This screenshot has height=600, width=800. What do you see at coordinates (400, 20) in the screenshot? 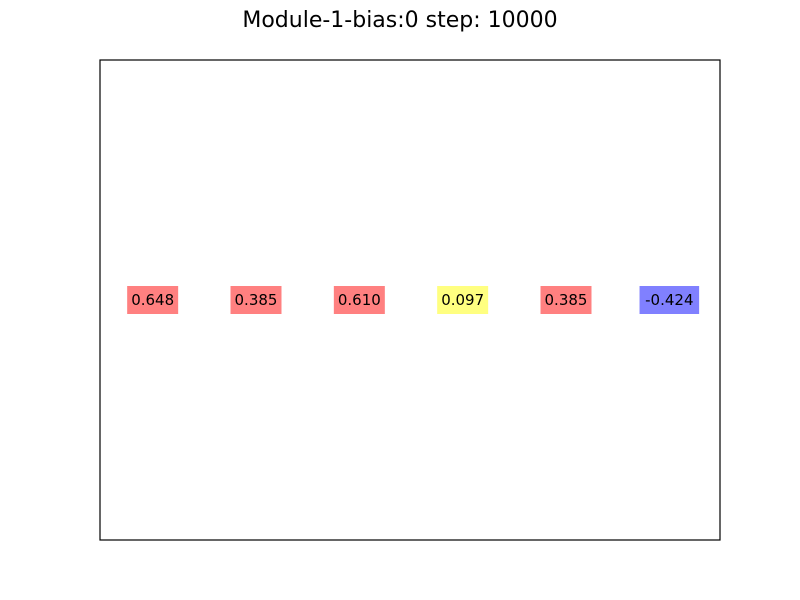
I see `chart-title: Module-1-bias:0 step: 10000` at bounding box center [400, 20].